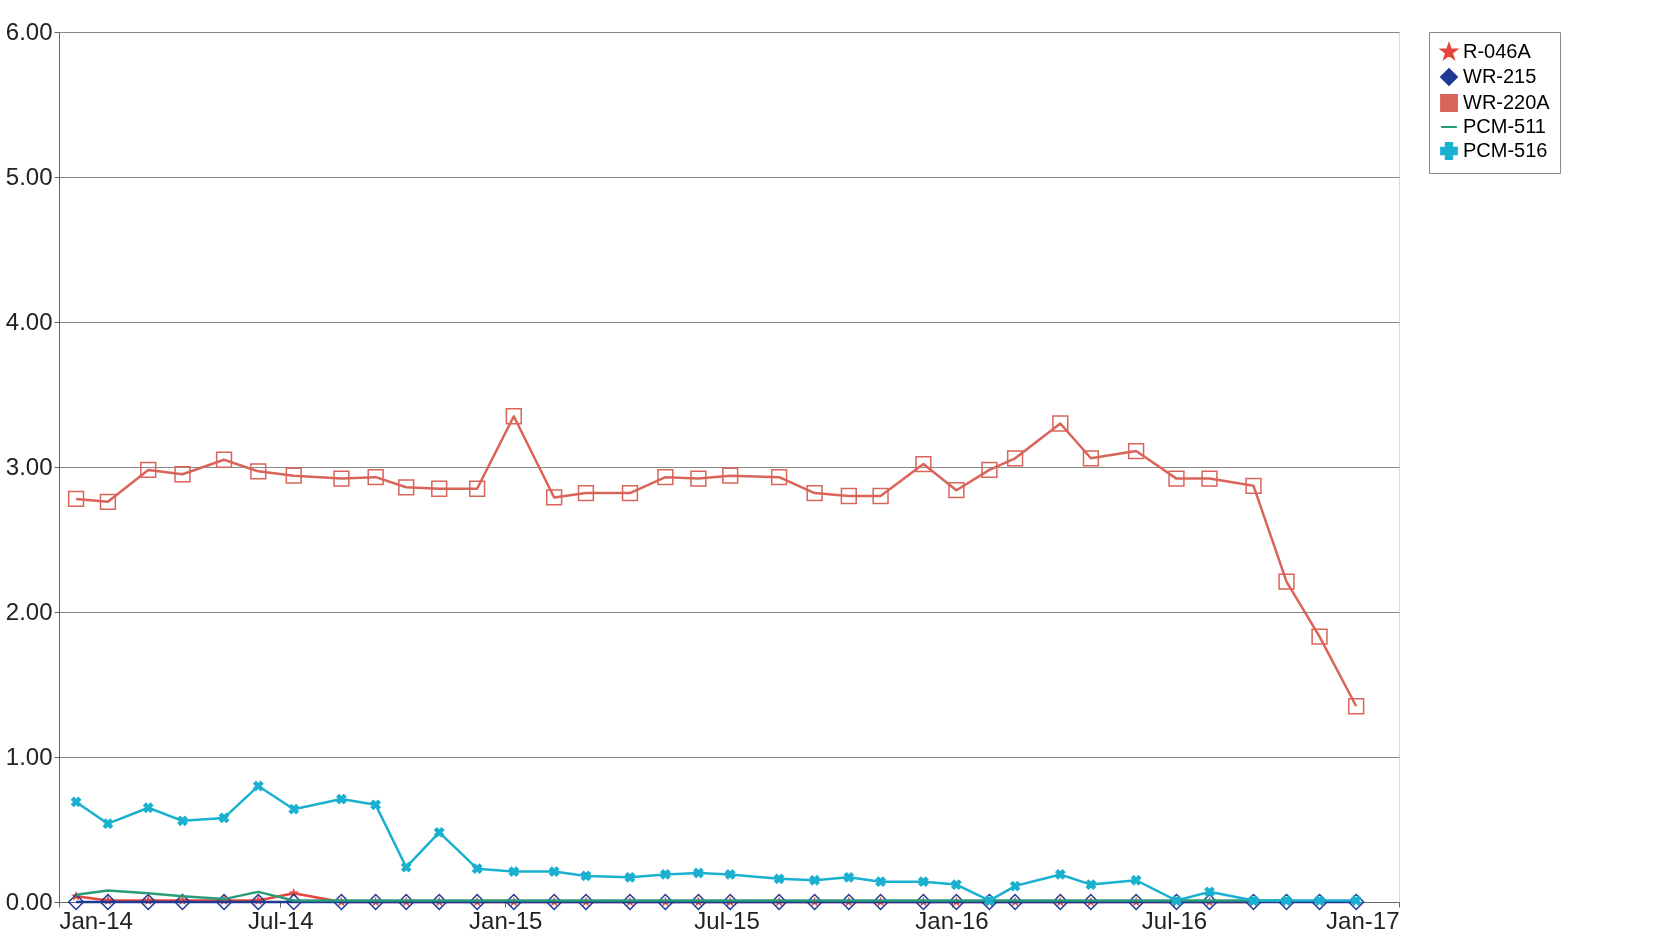  Describe the element at coordinates (506, 920) in the screenshot. I see `x-tick-label: Jan-15` at that location.